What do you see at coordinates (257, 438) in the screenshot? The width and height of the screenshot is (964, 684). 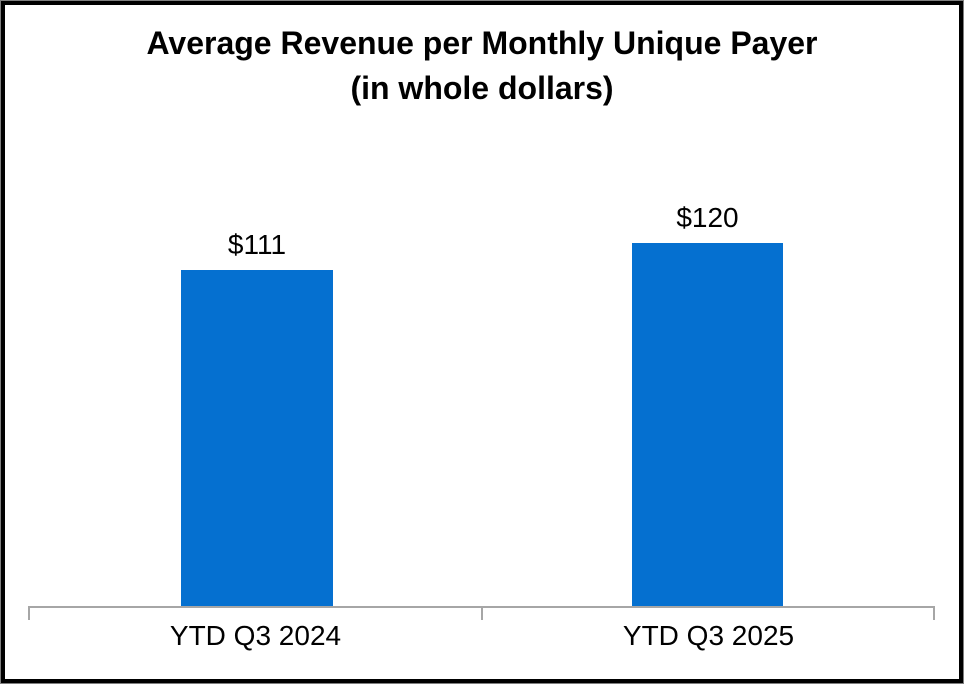 I see `bar-ytd-q3-2024` at bounding box center [257, 438].